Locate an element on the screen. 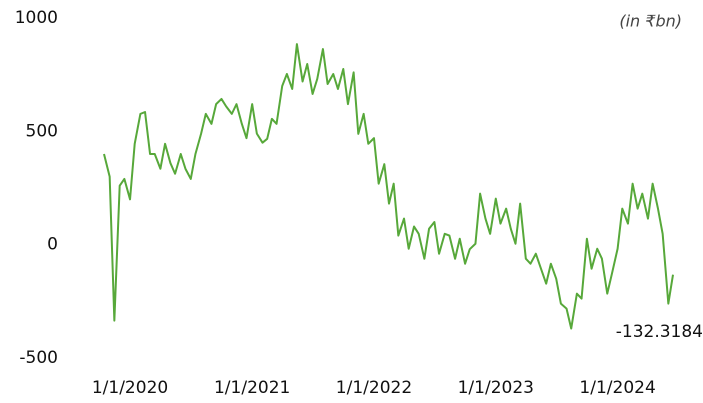 This screenshot has height=403, width=703. y-tick-label: -500 is located at coordinates (38, 358).